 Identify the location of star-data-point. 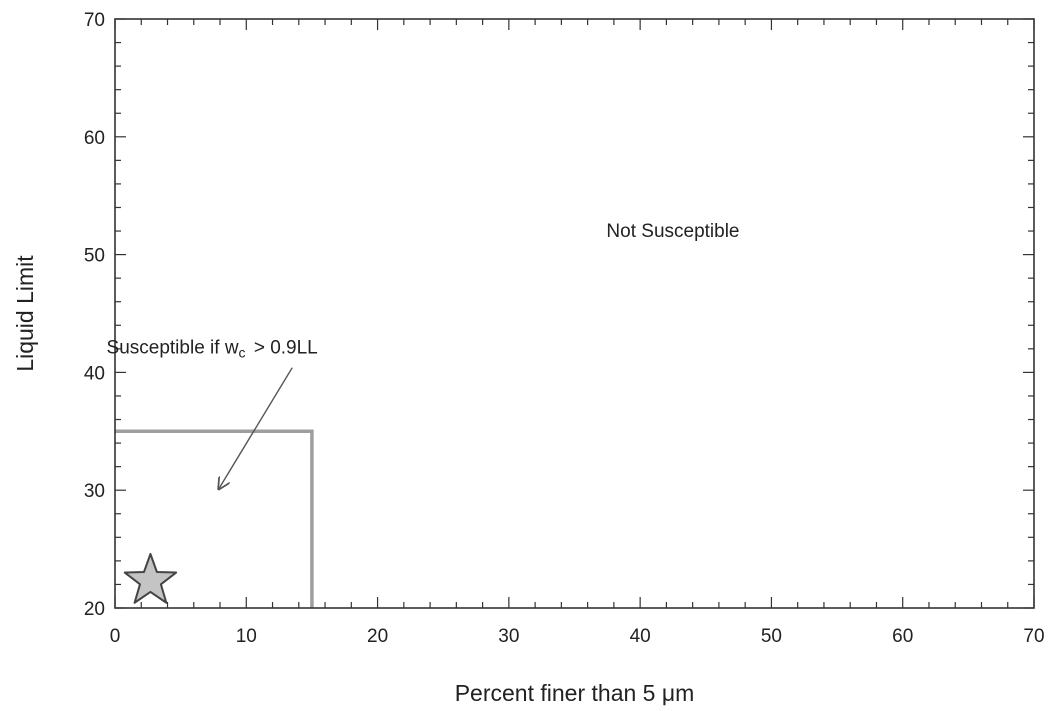
(150, 578).